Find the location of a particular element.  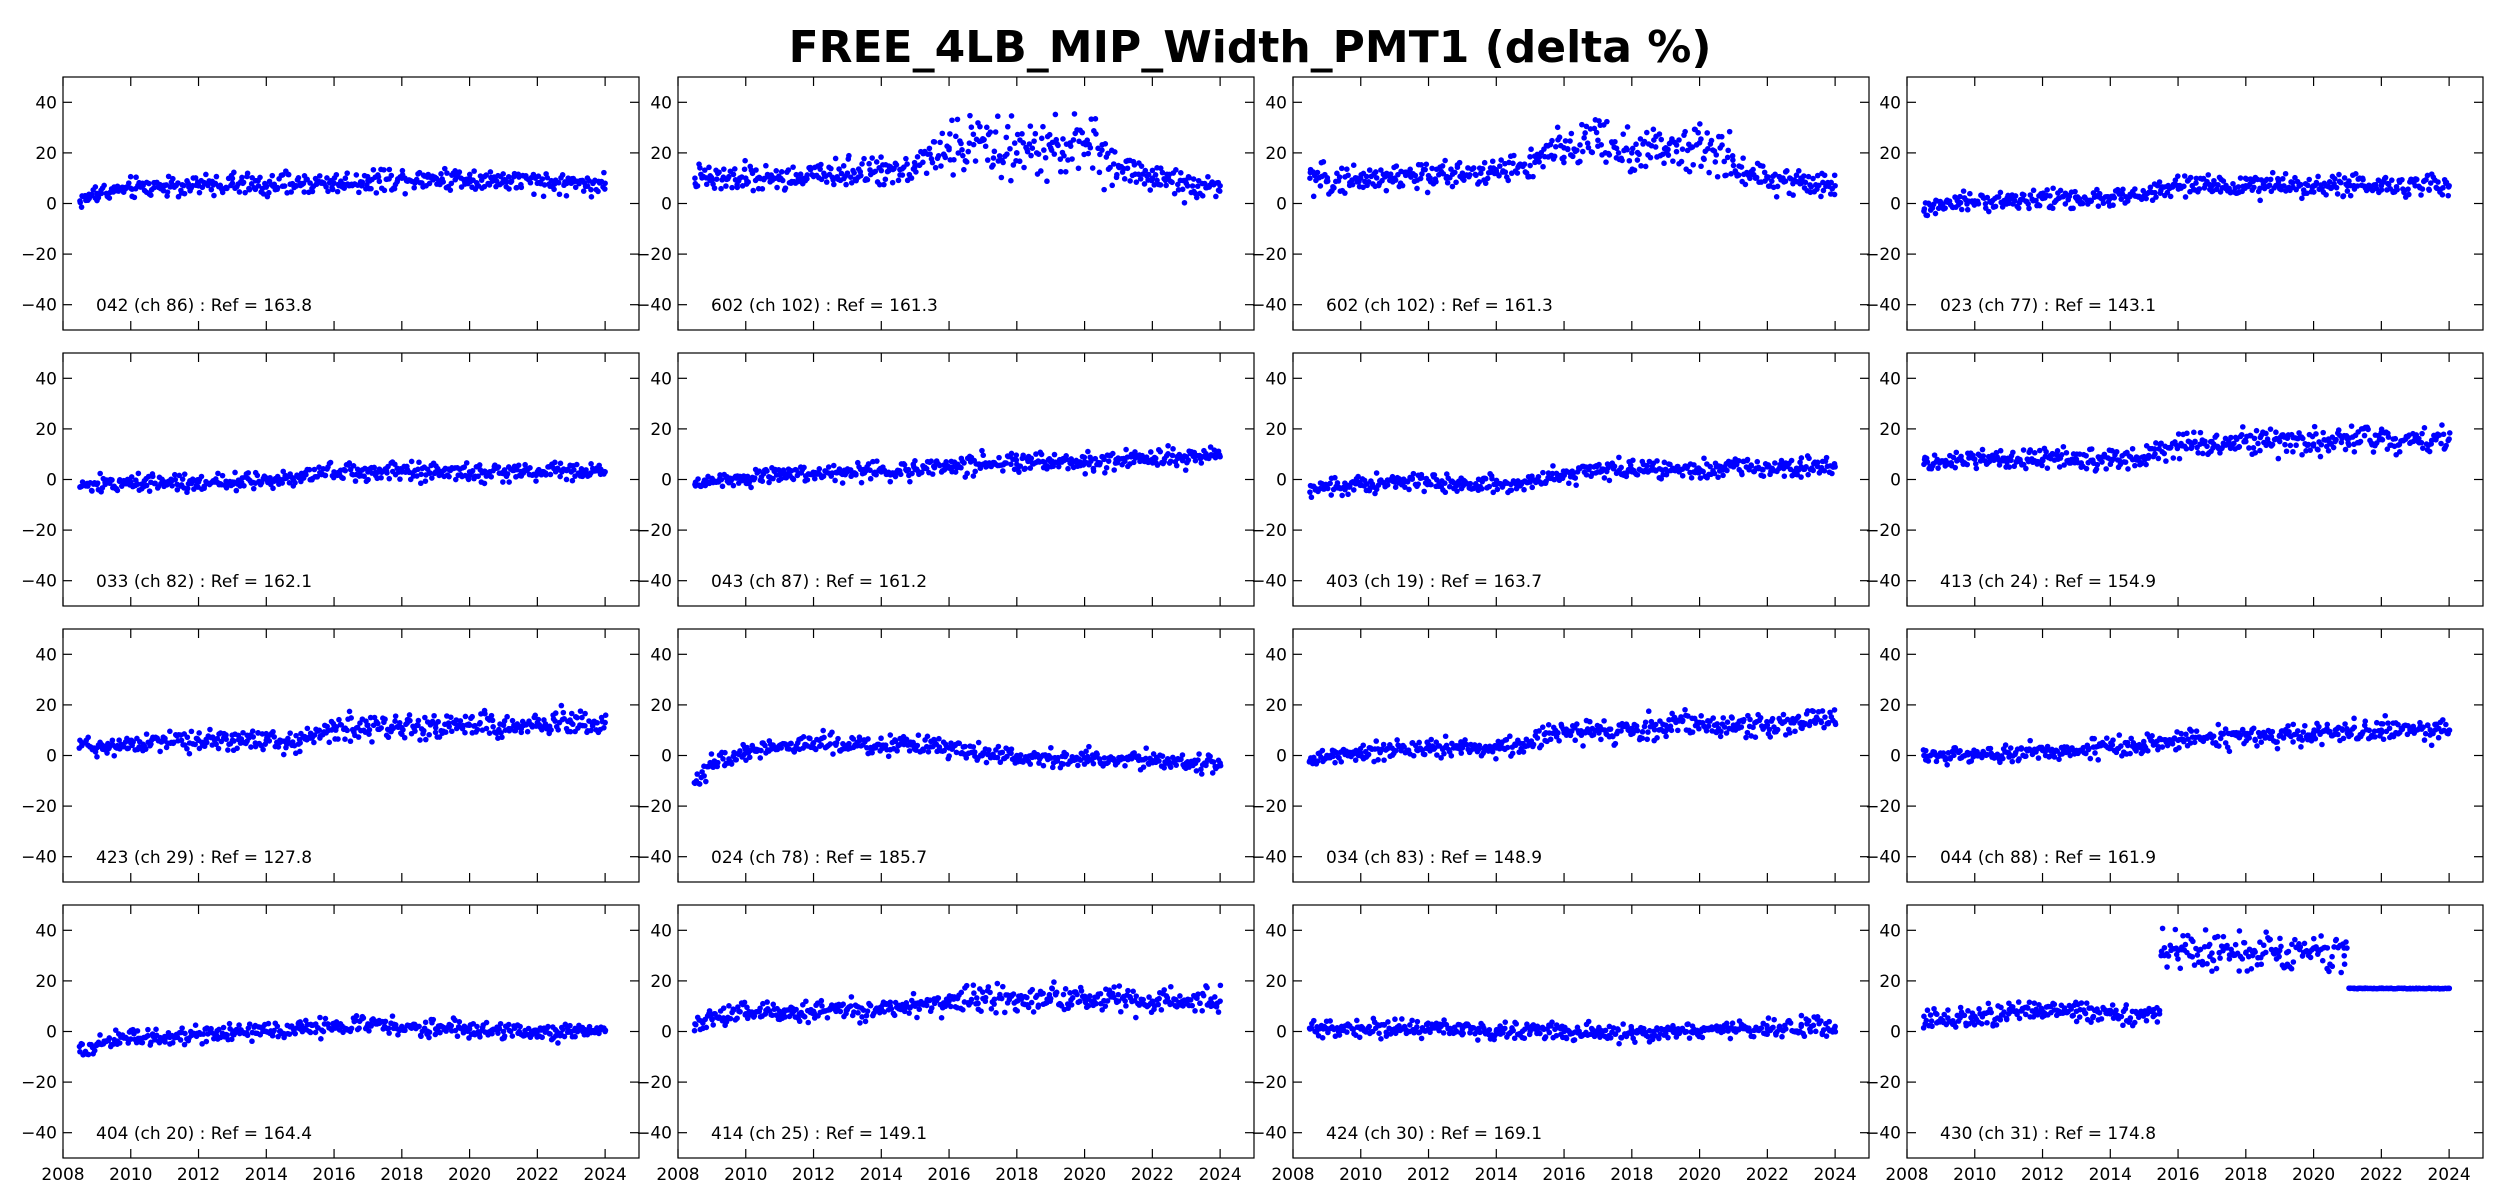

y-tick-label: −40 is located at coordinates (654, 306).